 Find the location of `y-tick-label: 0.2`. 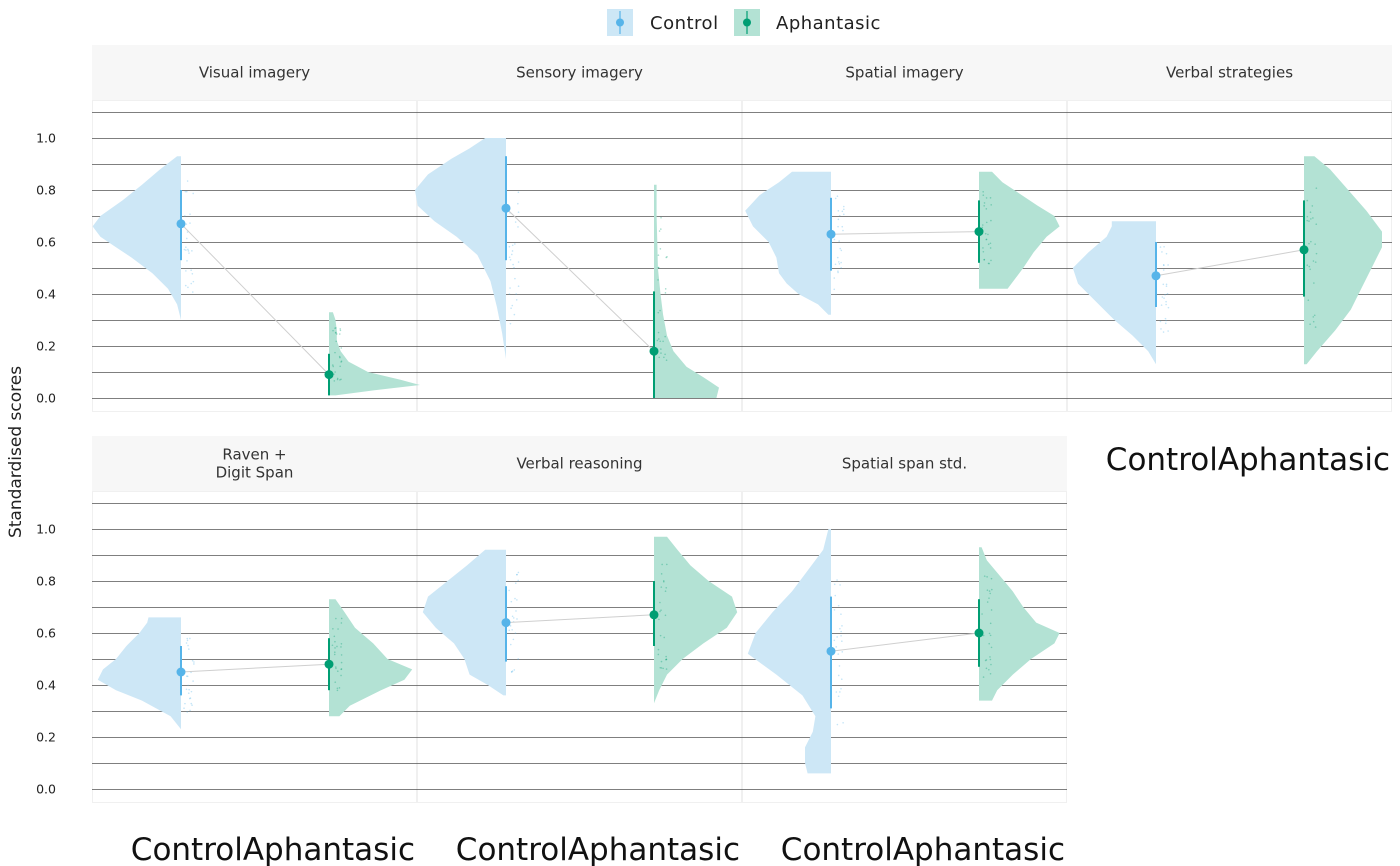

y-tick-label: 0.2 is located at coordinates (46, 346).